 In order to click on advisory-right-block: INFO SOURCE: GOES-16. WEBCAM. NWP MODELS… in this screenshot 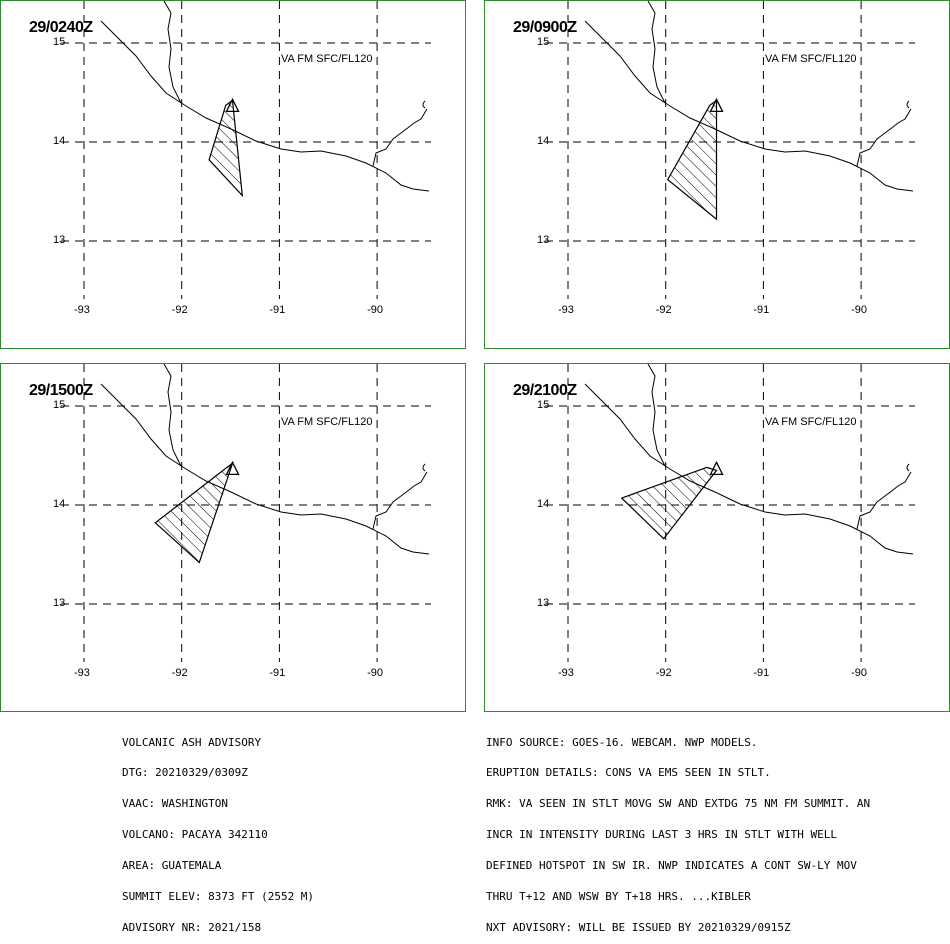, I will do `click(678, 830)`.